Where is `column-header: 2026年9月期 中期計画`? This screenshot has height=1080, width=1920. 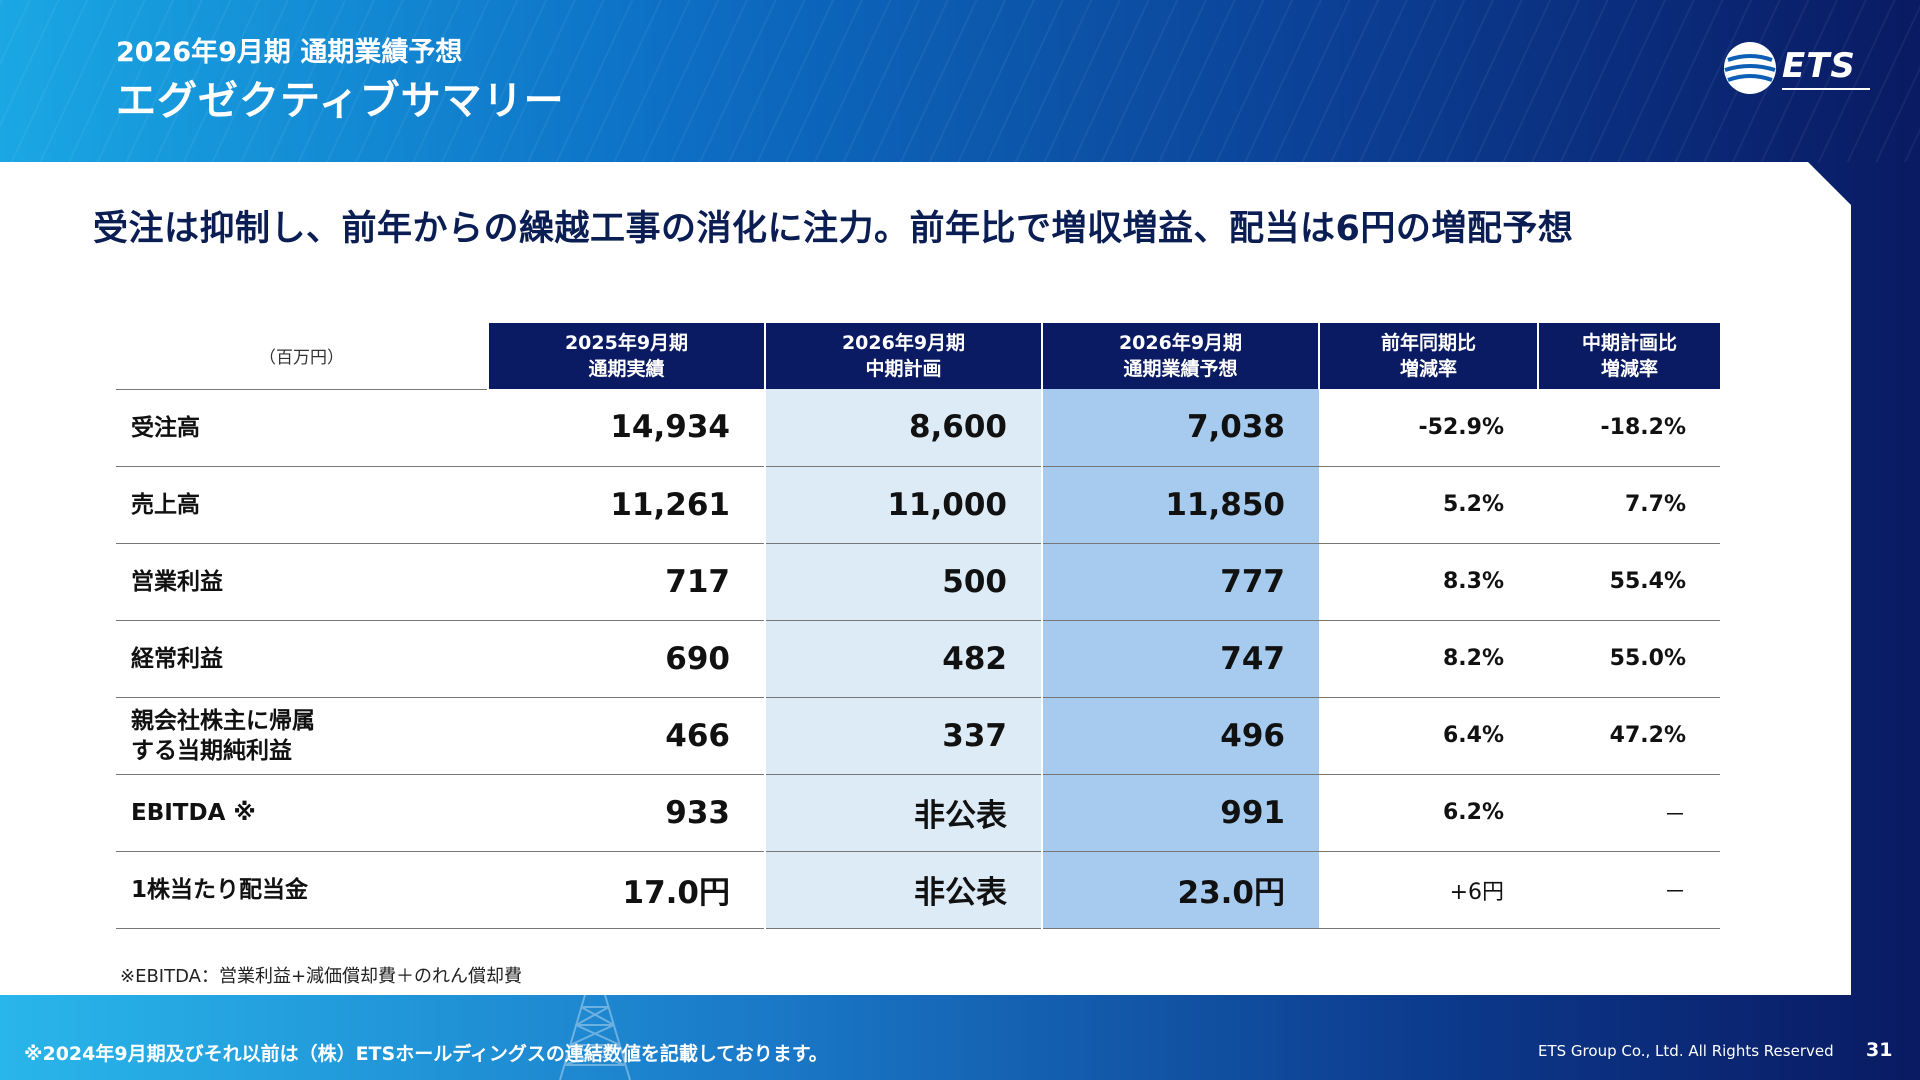 column-header: 2026年9月期 中期計画 is located at coordinates (903, 356).